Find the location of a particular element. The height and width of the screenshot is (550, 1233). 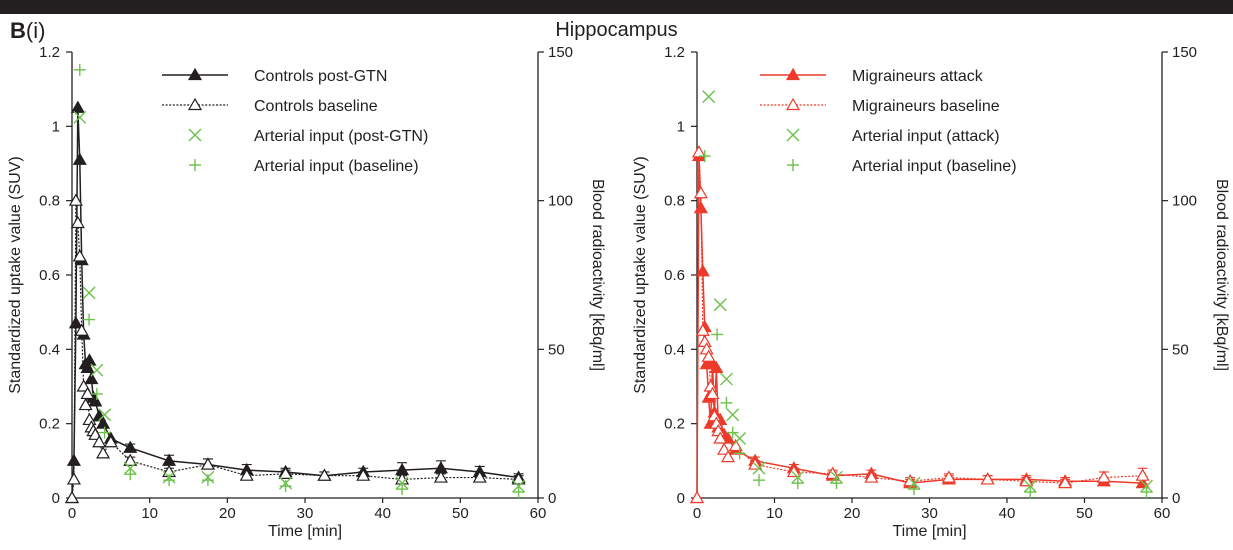

y2-tick-label: 100 is located at coordinates (560, 201).